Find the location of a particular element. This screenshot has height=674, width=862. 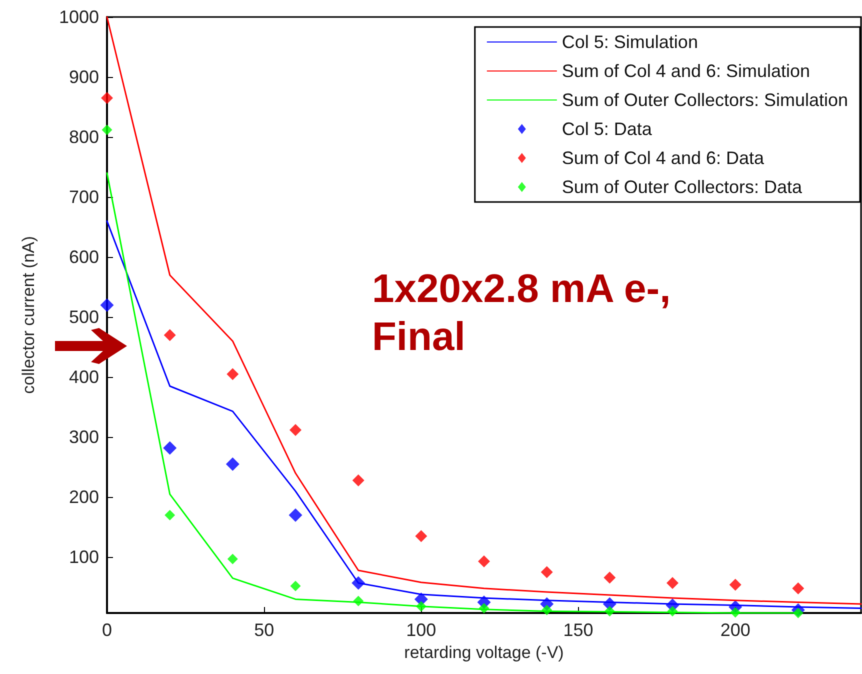

y-tick-label: 600 is located at coordinates (83, 257).